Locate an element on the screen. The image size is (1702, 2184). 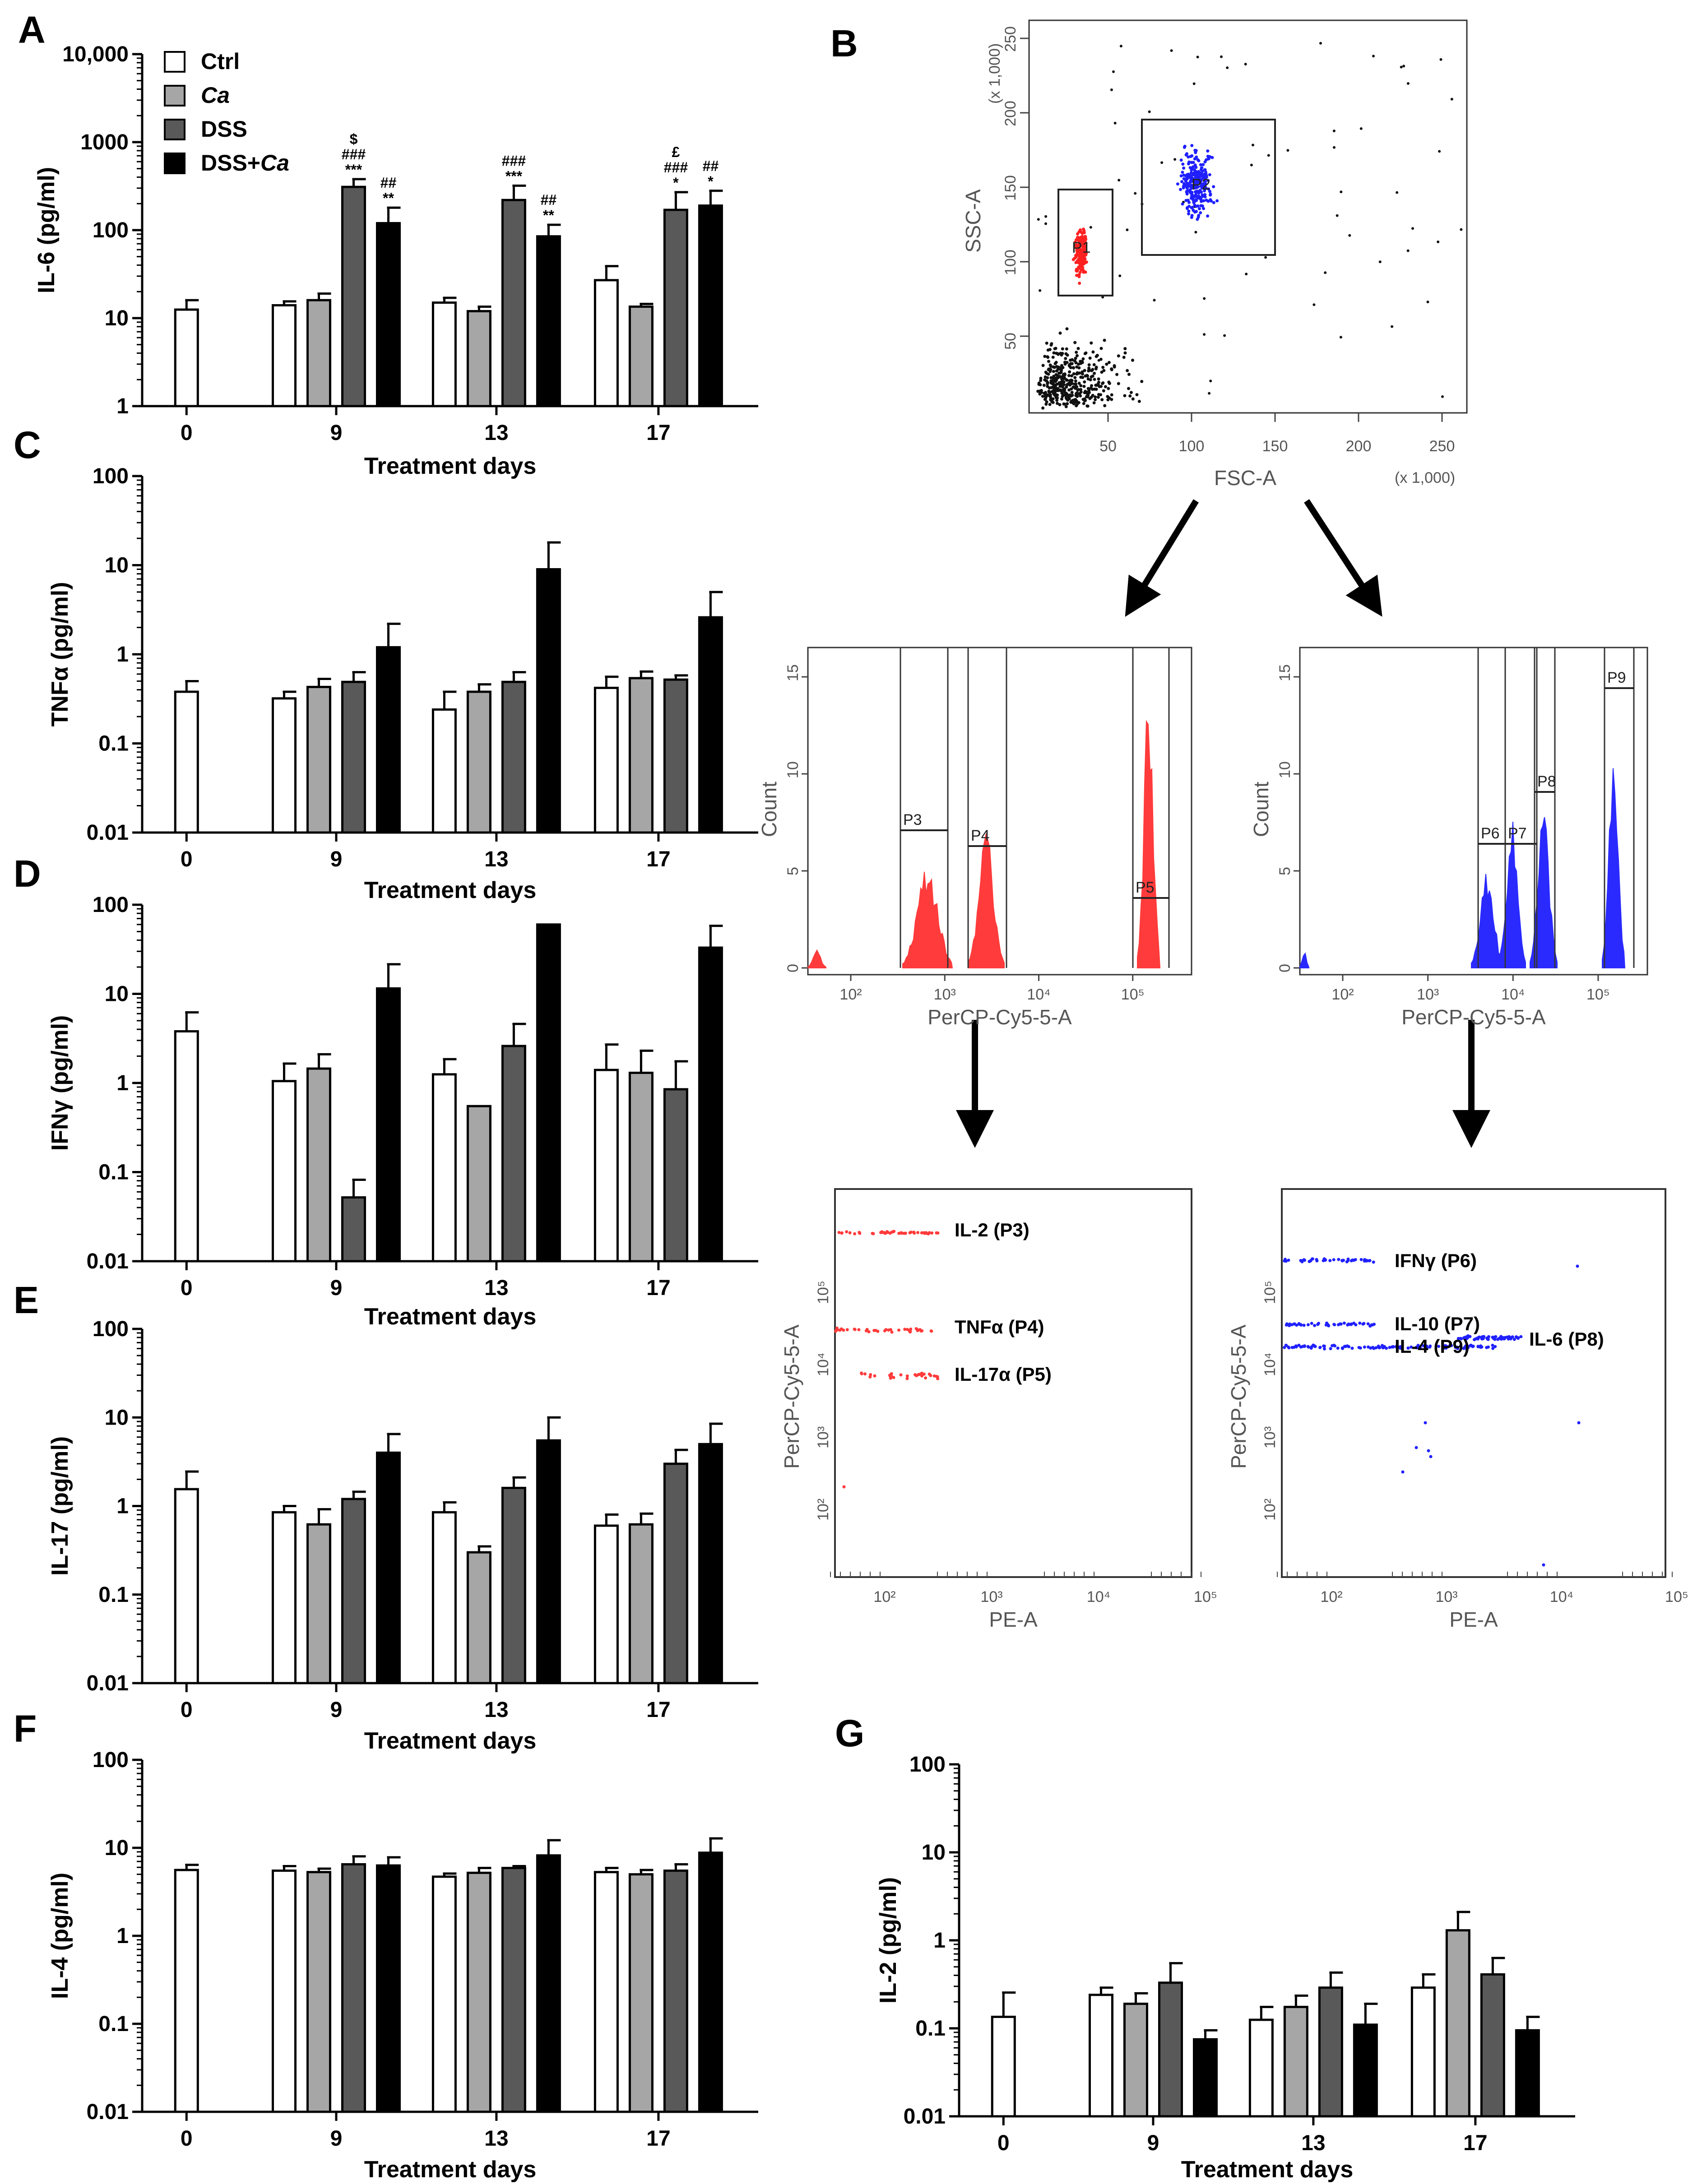
chart-g-y-tick-label: 1 is located at coordinates (940, 1941).